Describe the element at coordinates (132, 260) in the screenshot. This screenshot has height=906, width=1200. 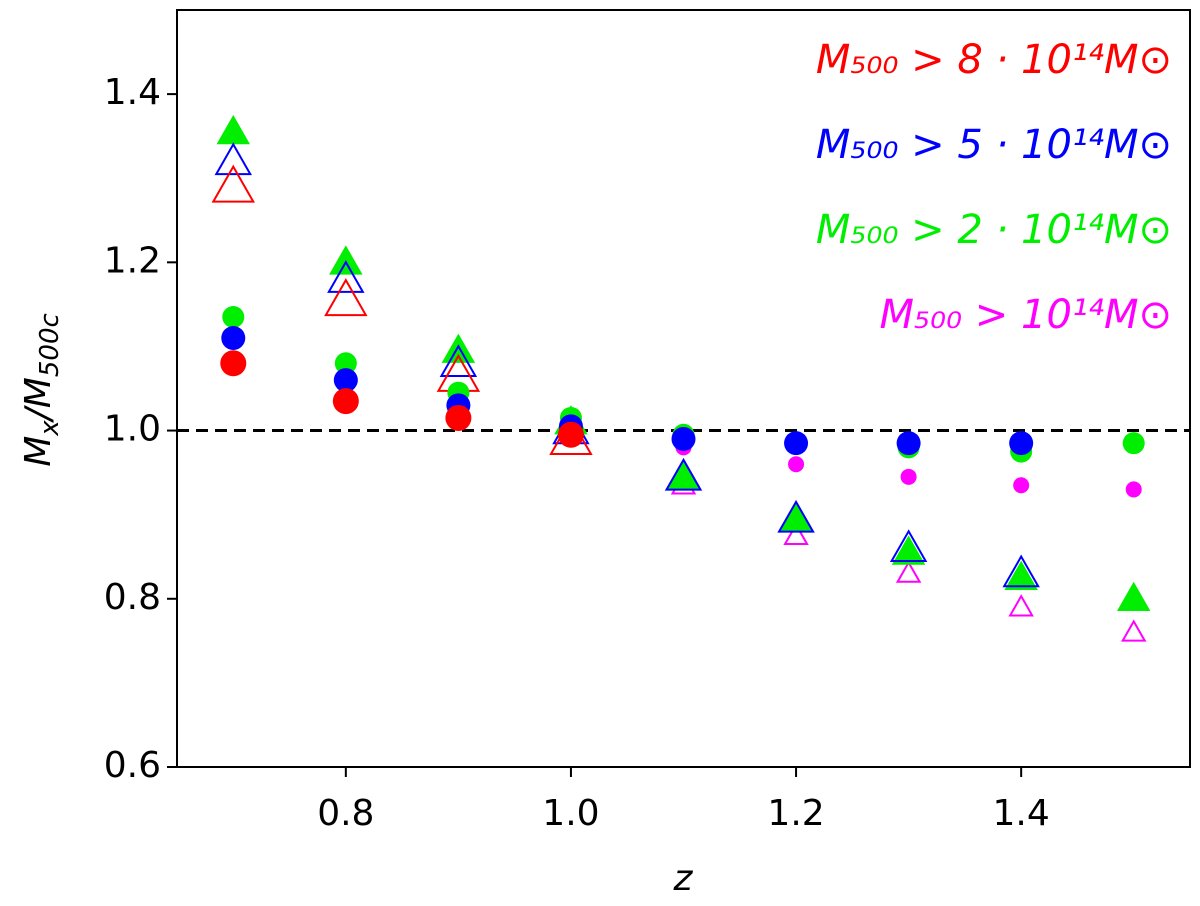
I see `y-tick-label: 1.2` at that location.